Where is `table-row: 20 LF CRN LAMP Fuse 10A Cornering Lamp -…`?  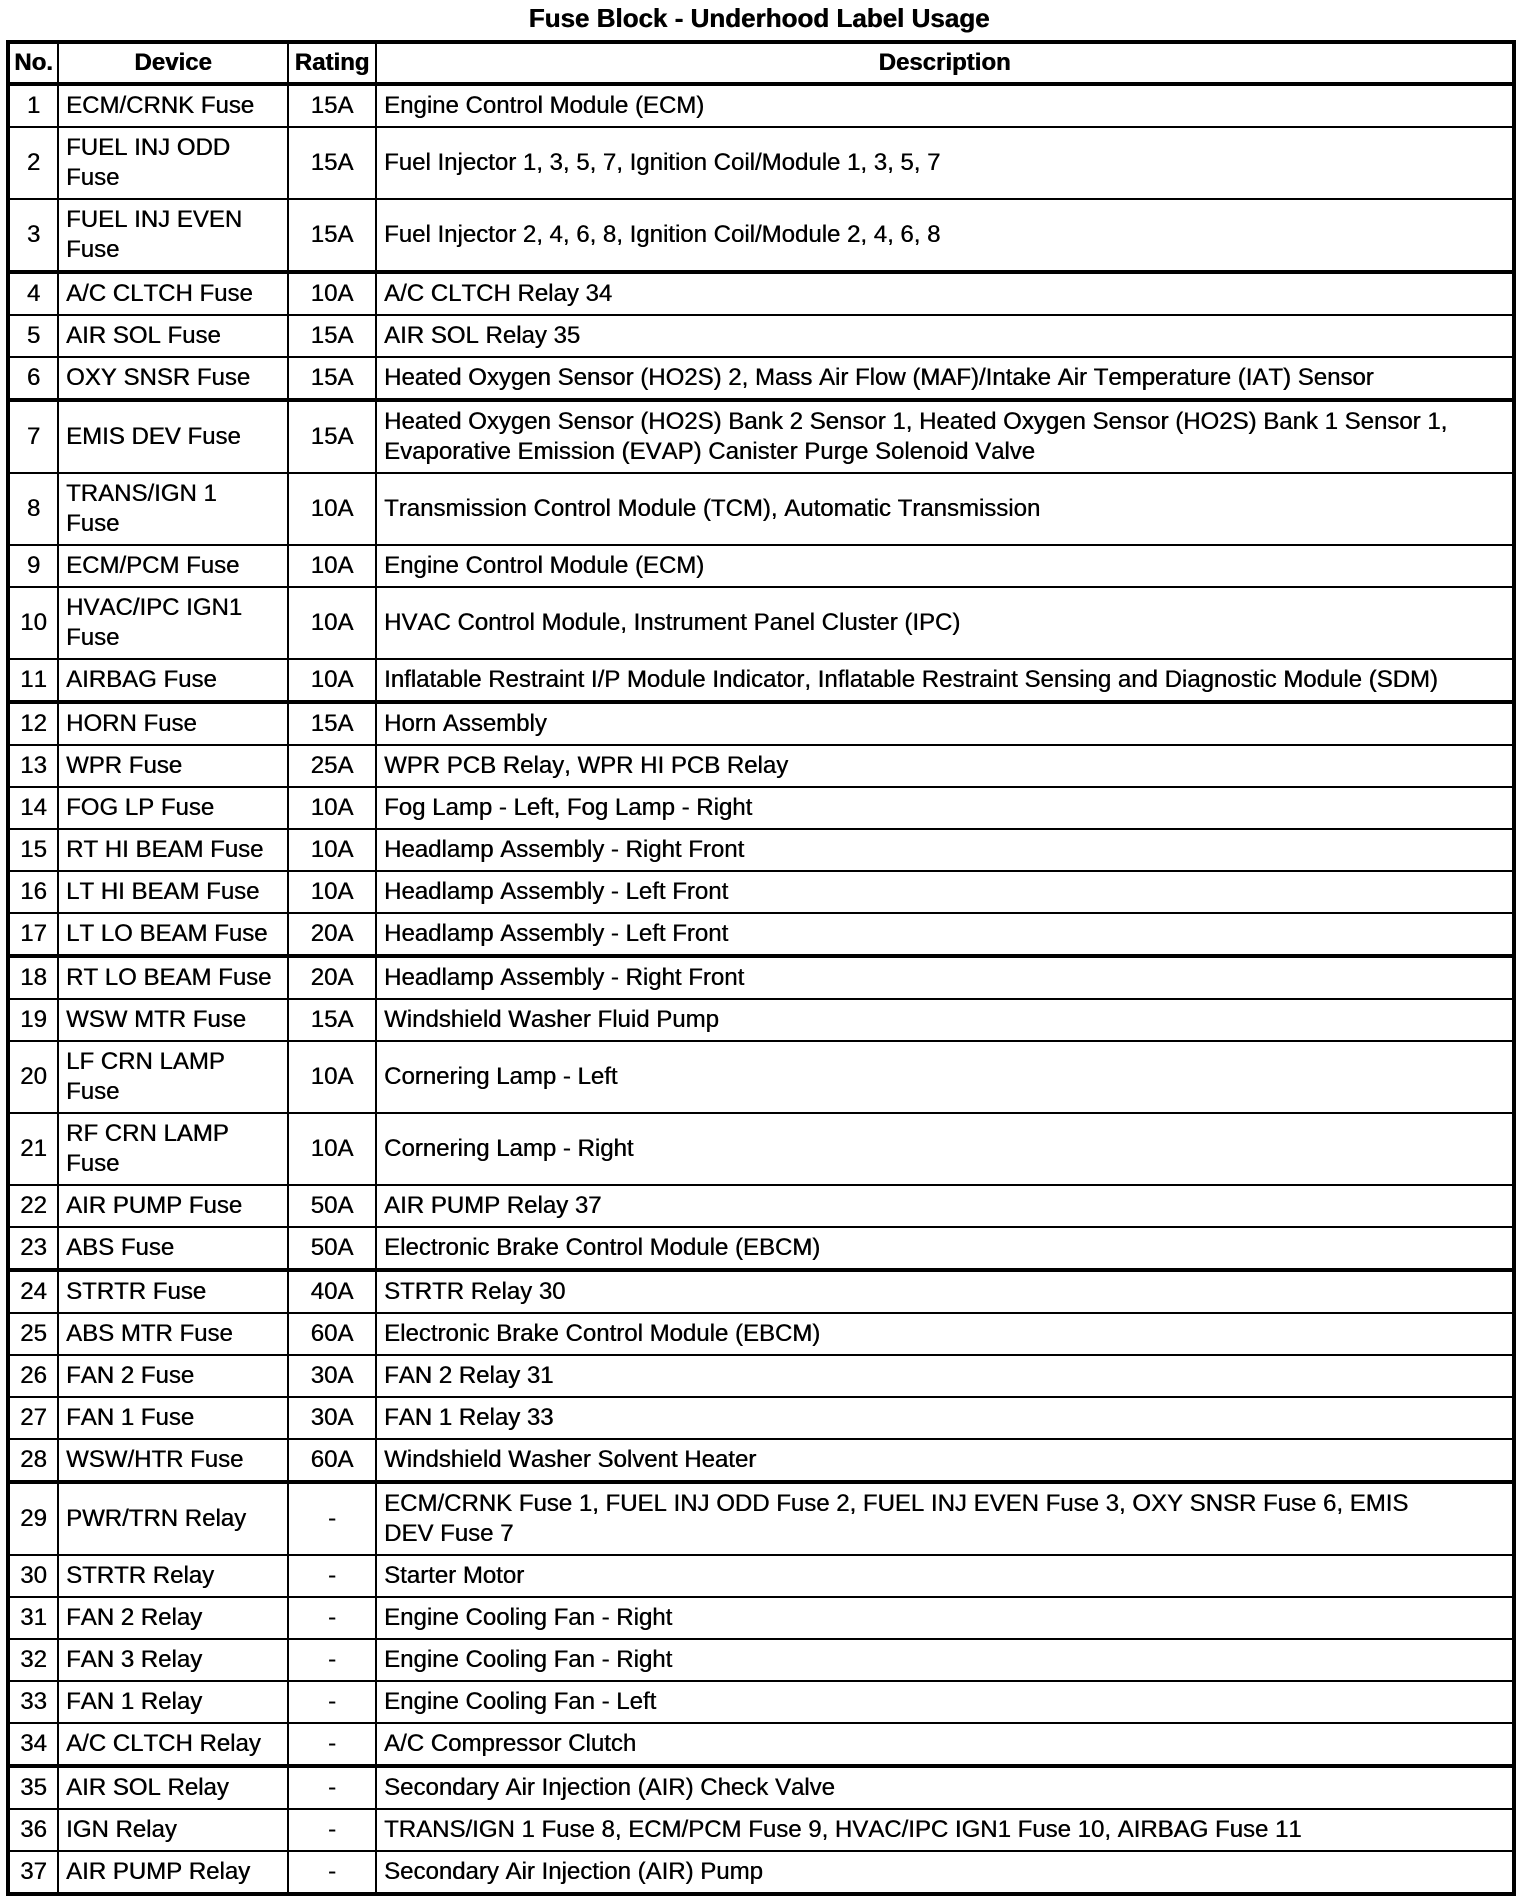
table-row: 20 LF CRN LAMP Fuse 10A Cornering Lamp -… is located at coordinates (761, 1077).